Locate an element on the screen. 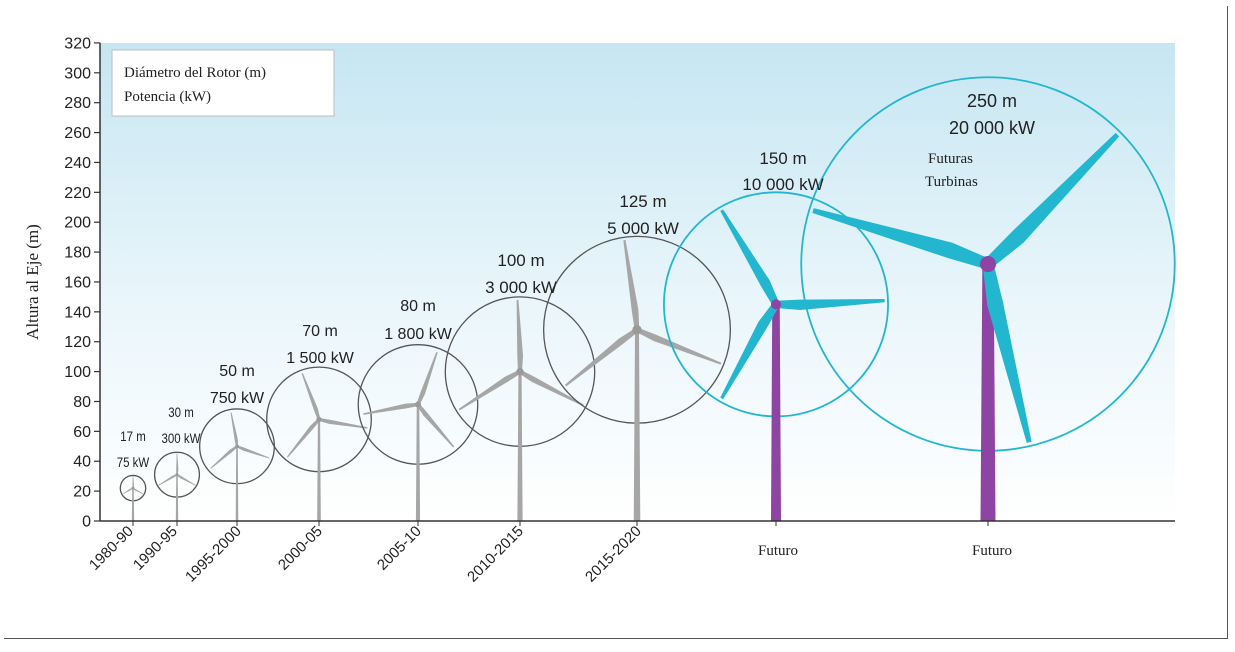  x-tick-label: 2005-10 is located at coordinates (399, 548).